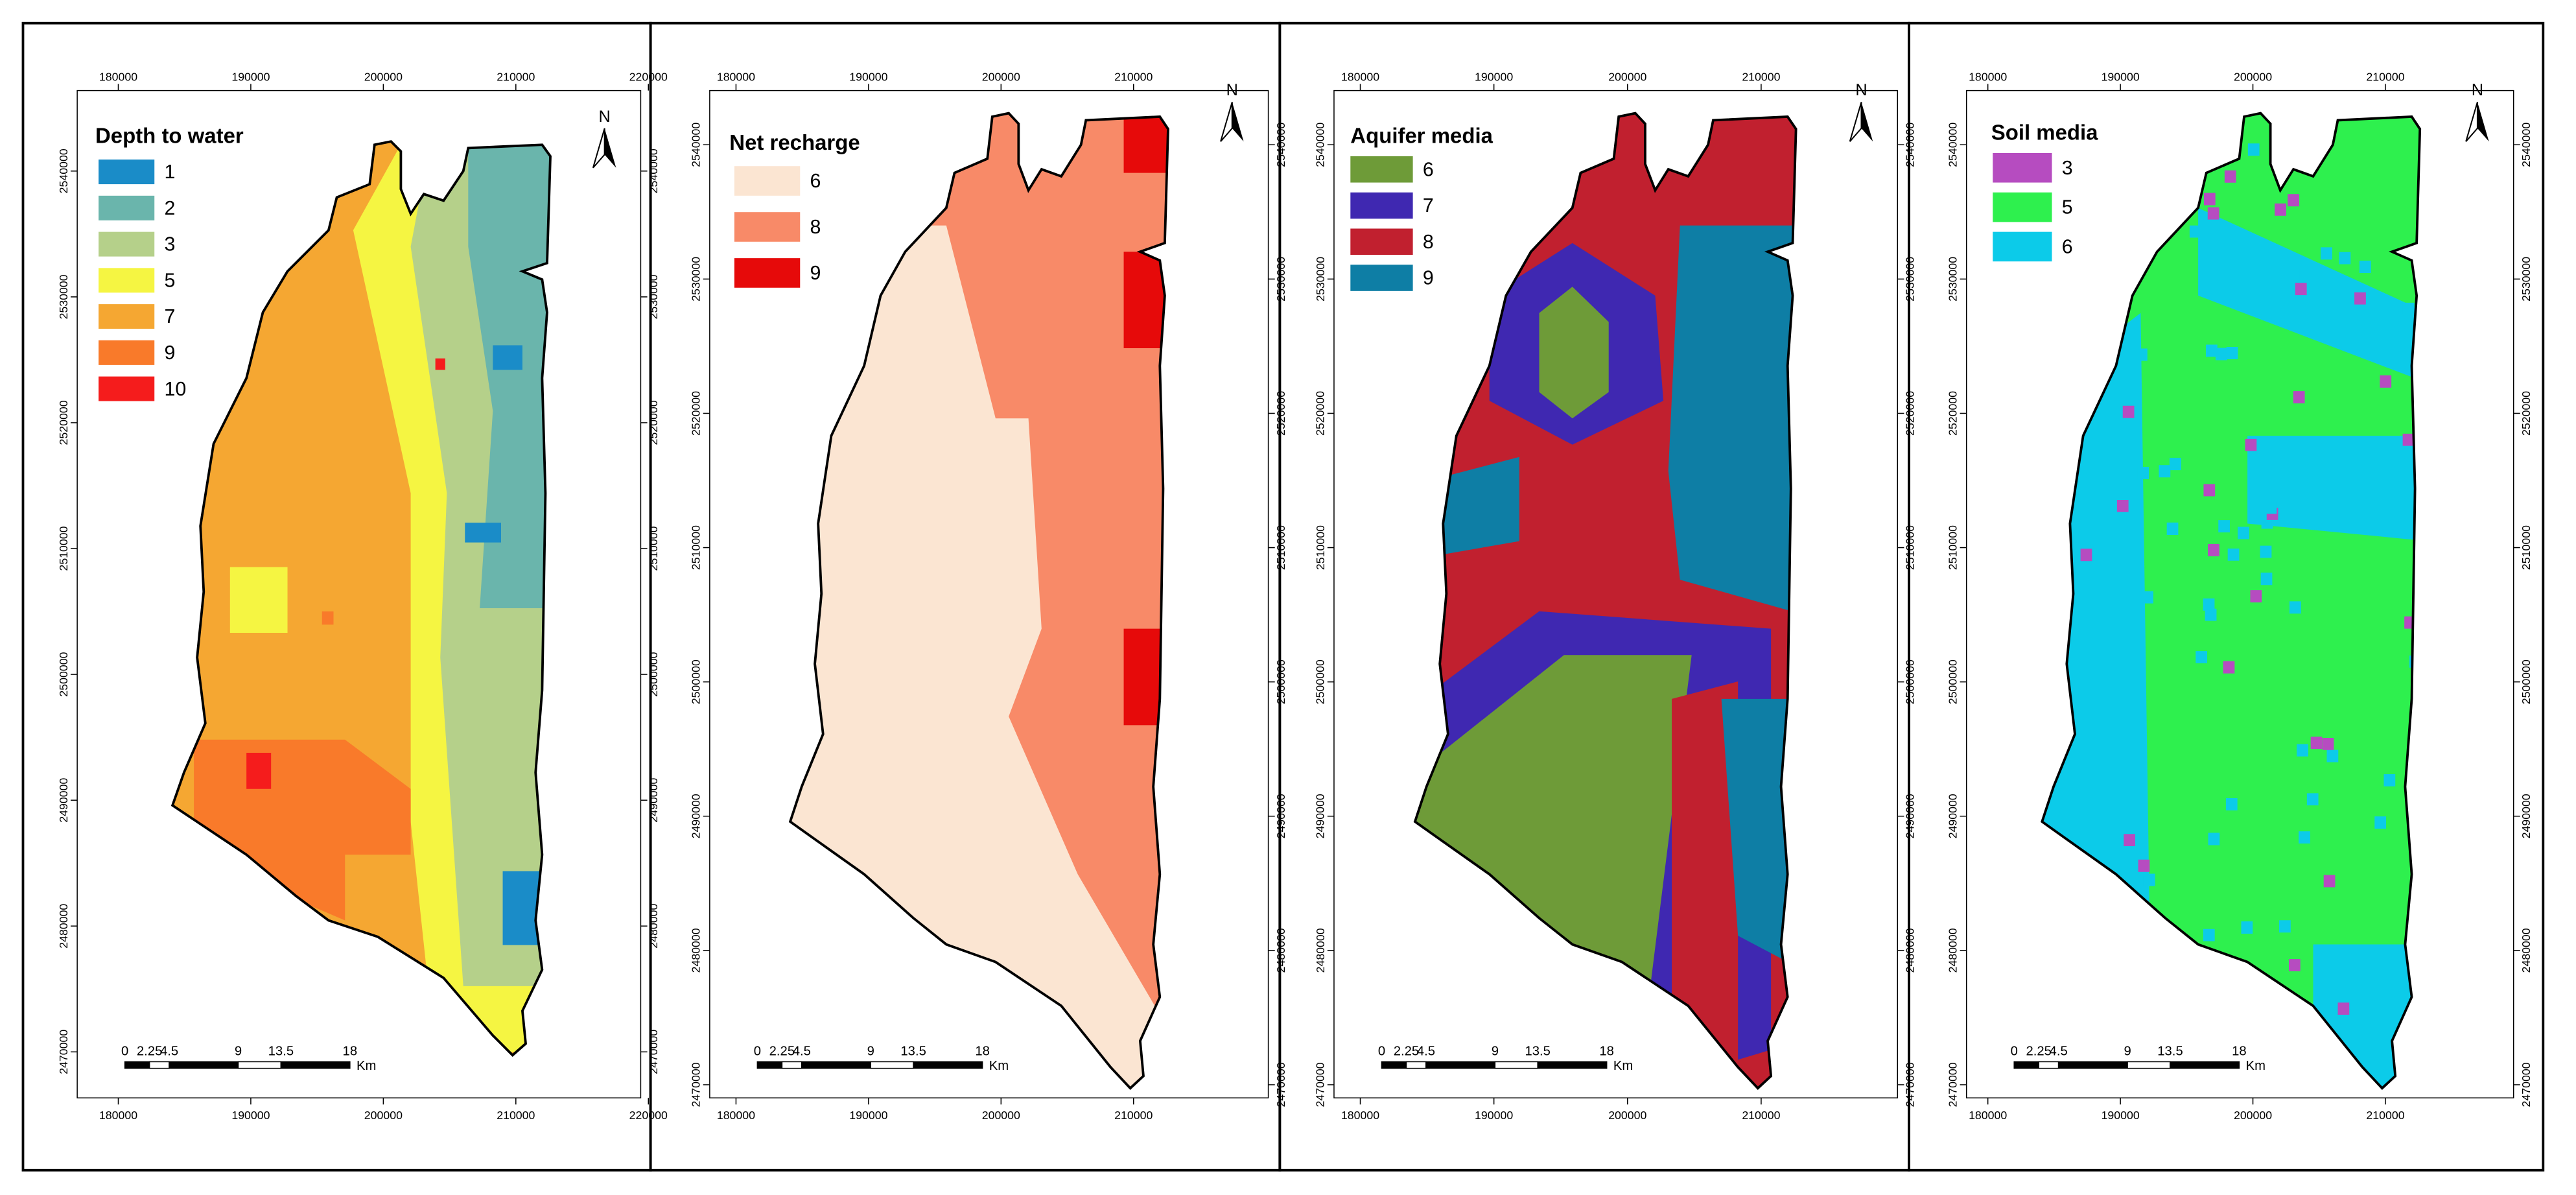 Image resolution: width=2576 pixels, height=1195 pixels. What do you see at coordinates (815, 273) in the screenshot?
I see `legend-label: 9` at bounding box center [815, 273].